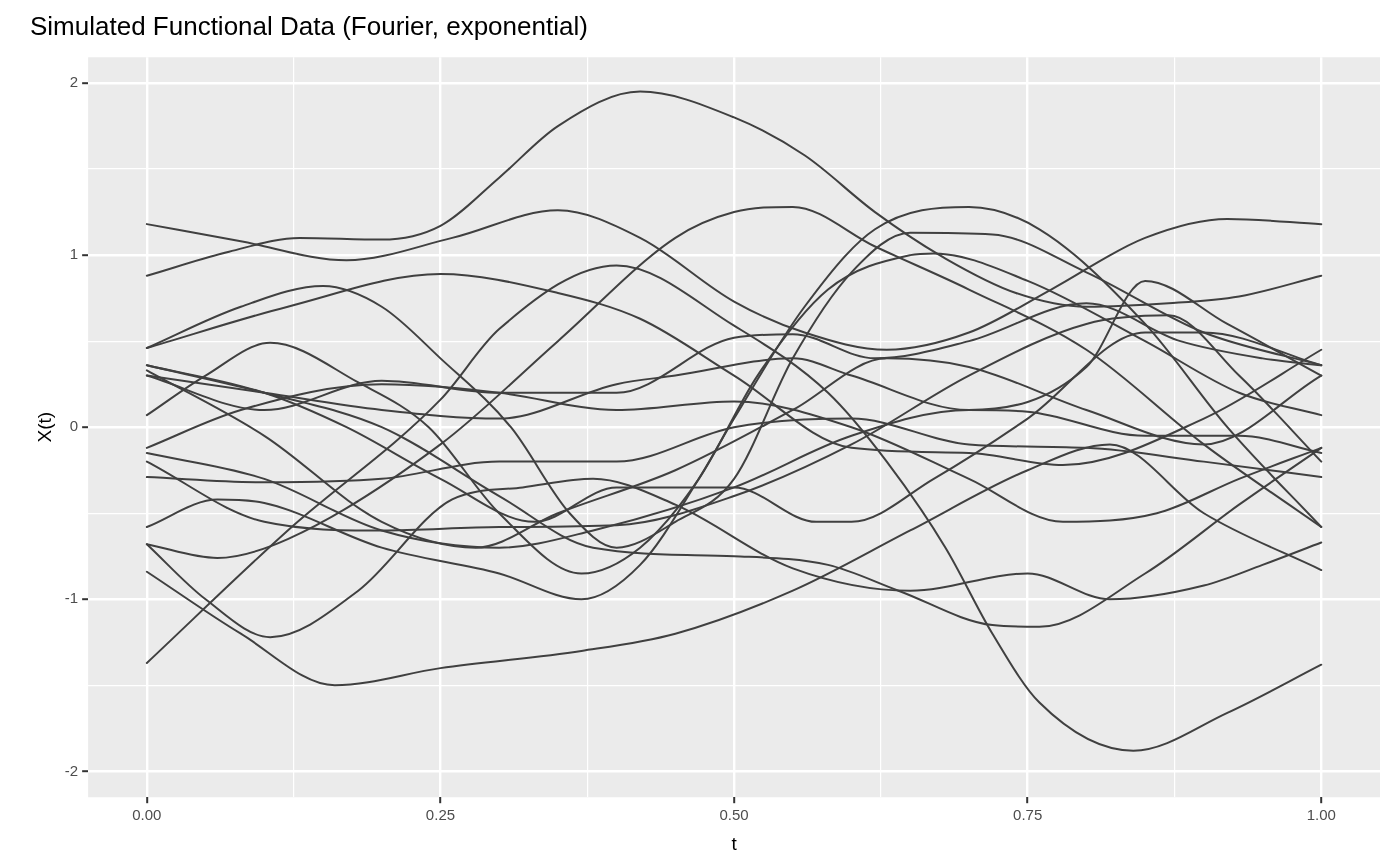 Image resolution: width=1400 pixels, height=866 pixels. What do you see at coordinates (734, 843) in the screenshot?
I see `x-axis-title: t` at bounding box center [734, 843].